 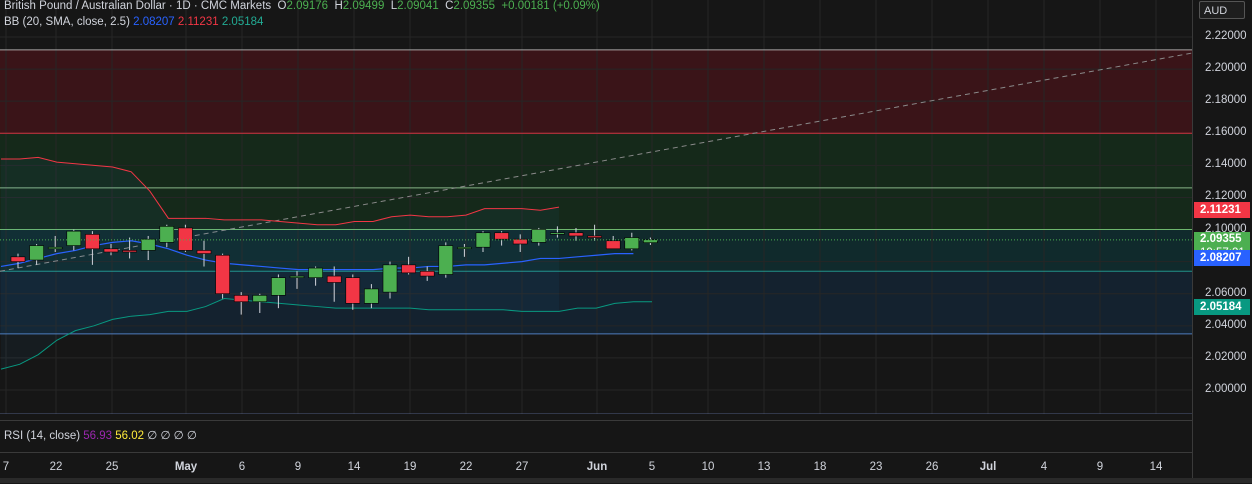 What do you see at coordinates (820, 467) in the screenshot?
I see `time-axis-label: 18` at bounding box center [820, 467].